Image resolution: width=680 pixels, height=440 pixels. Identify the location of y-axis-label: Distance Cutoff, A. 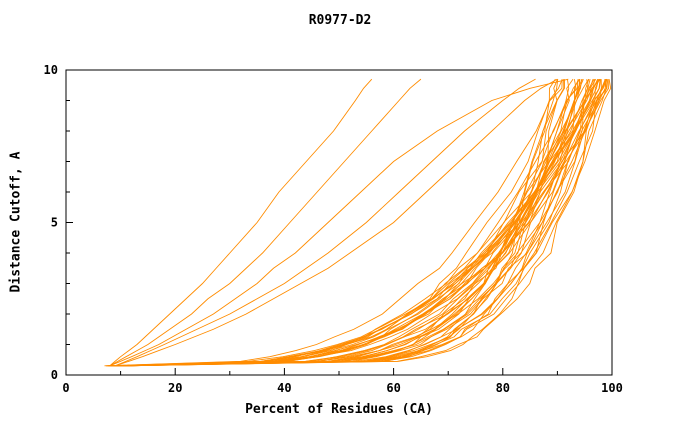
(16, 222).